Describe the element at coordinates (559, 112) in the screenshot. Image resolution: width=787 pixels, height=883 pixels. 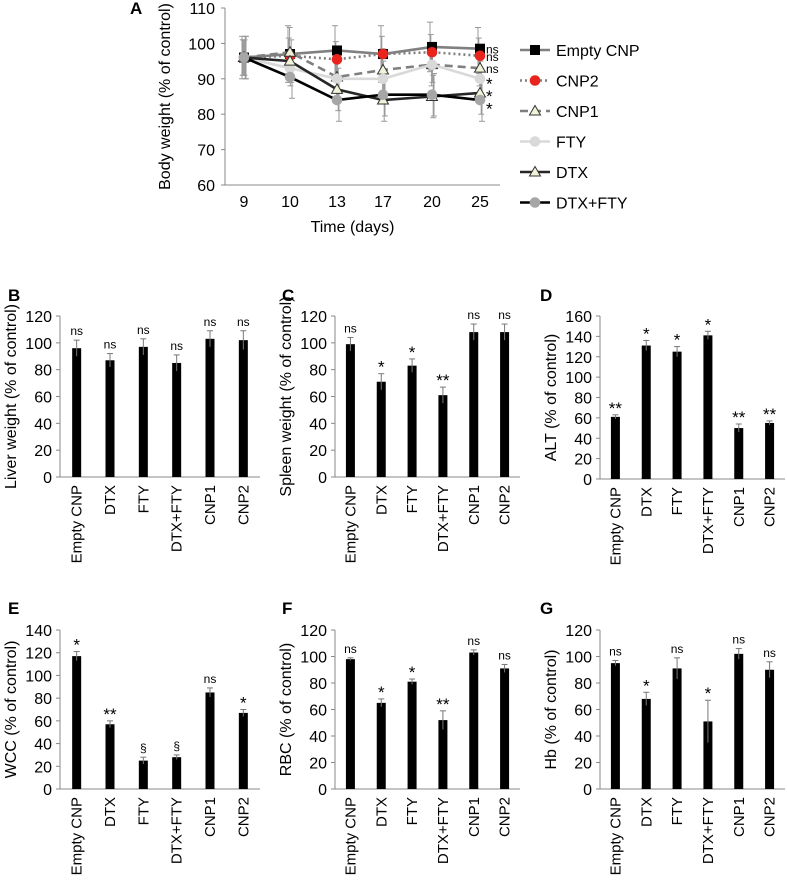
I see `legend-item: CNP1` at that location.